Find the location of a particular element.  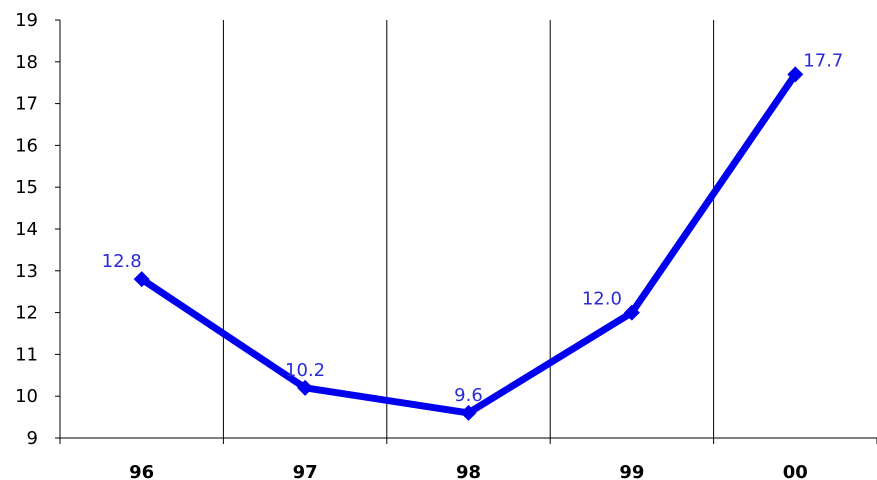

data-label: 17.7 is located at coordinates (823, 60).